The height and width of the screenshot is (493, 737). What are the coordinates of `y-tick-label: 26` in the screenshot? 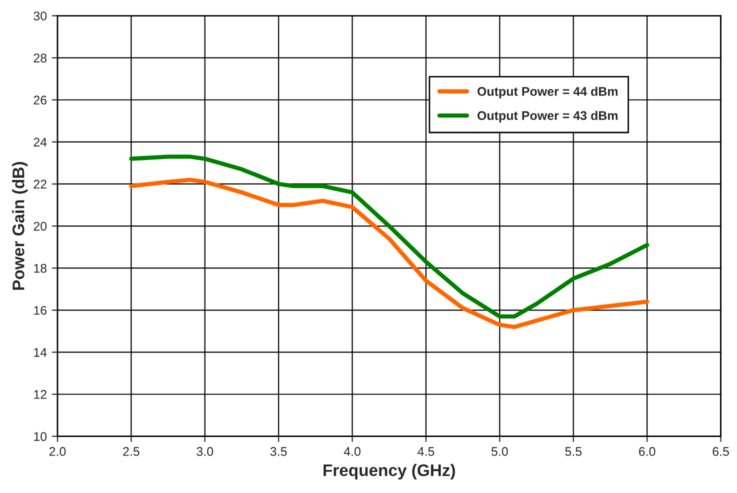 It's located at (40, 100).